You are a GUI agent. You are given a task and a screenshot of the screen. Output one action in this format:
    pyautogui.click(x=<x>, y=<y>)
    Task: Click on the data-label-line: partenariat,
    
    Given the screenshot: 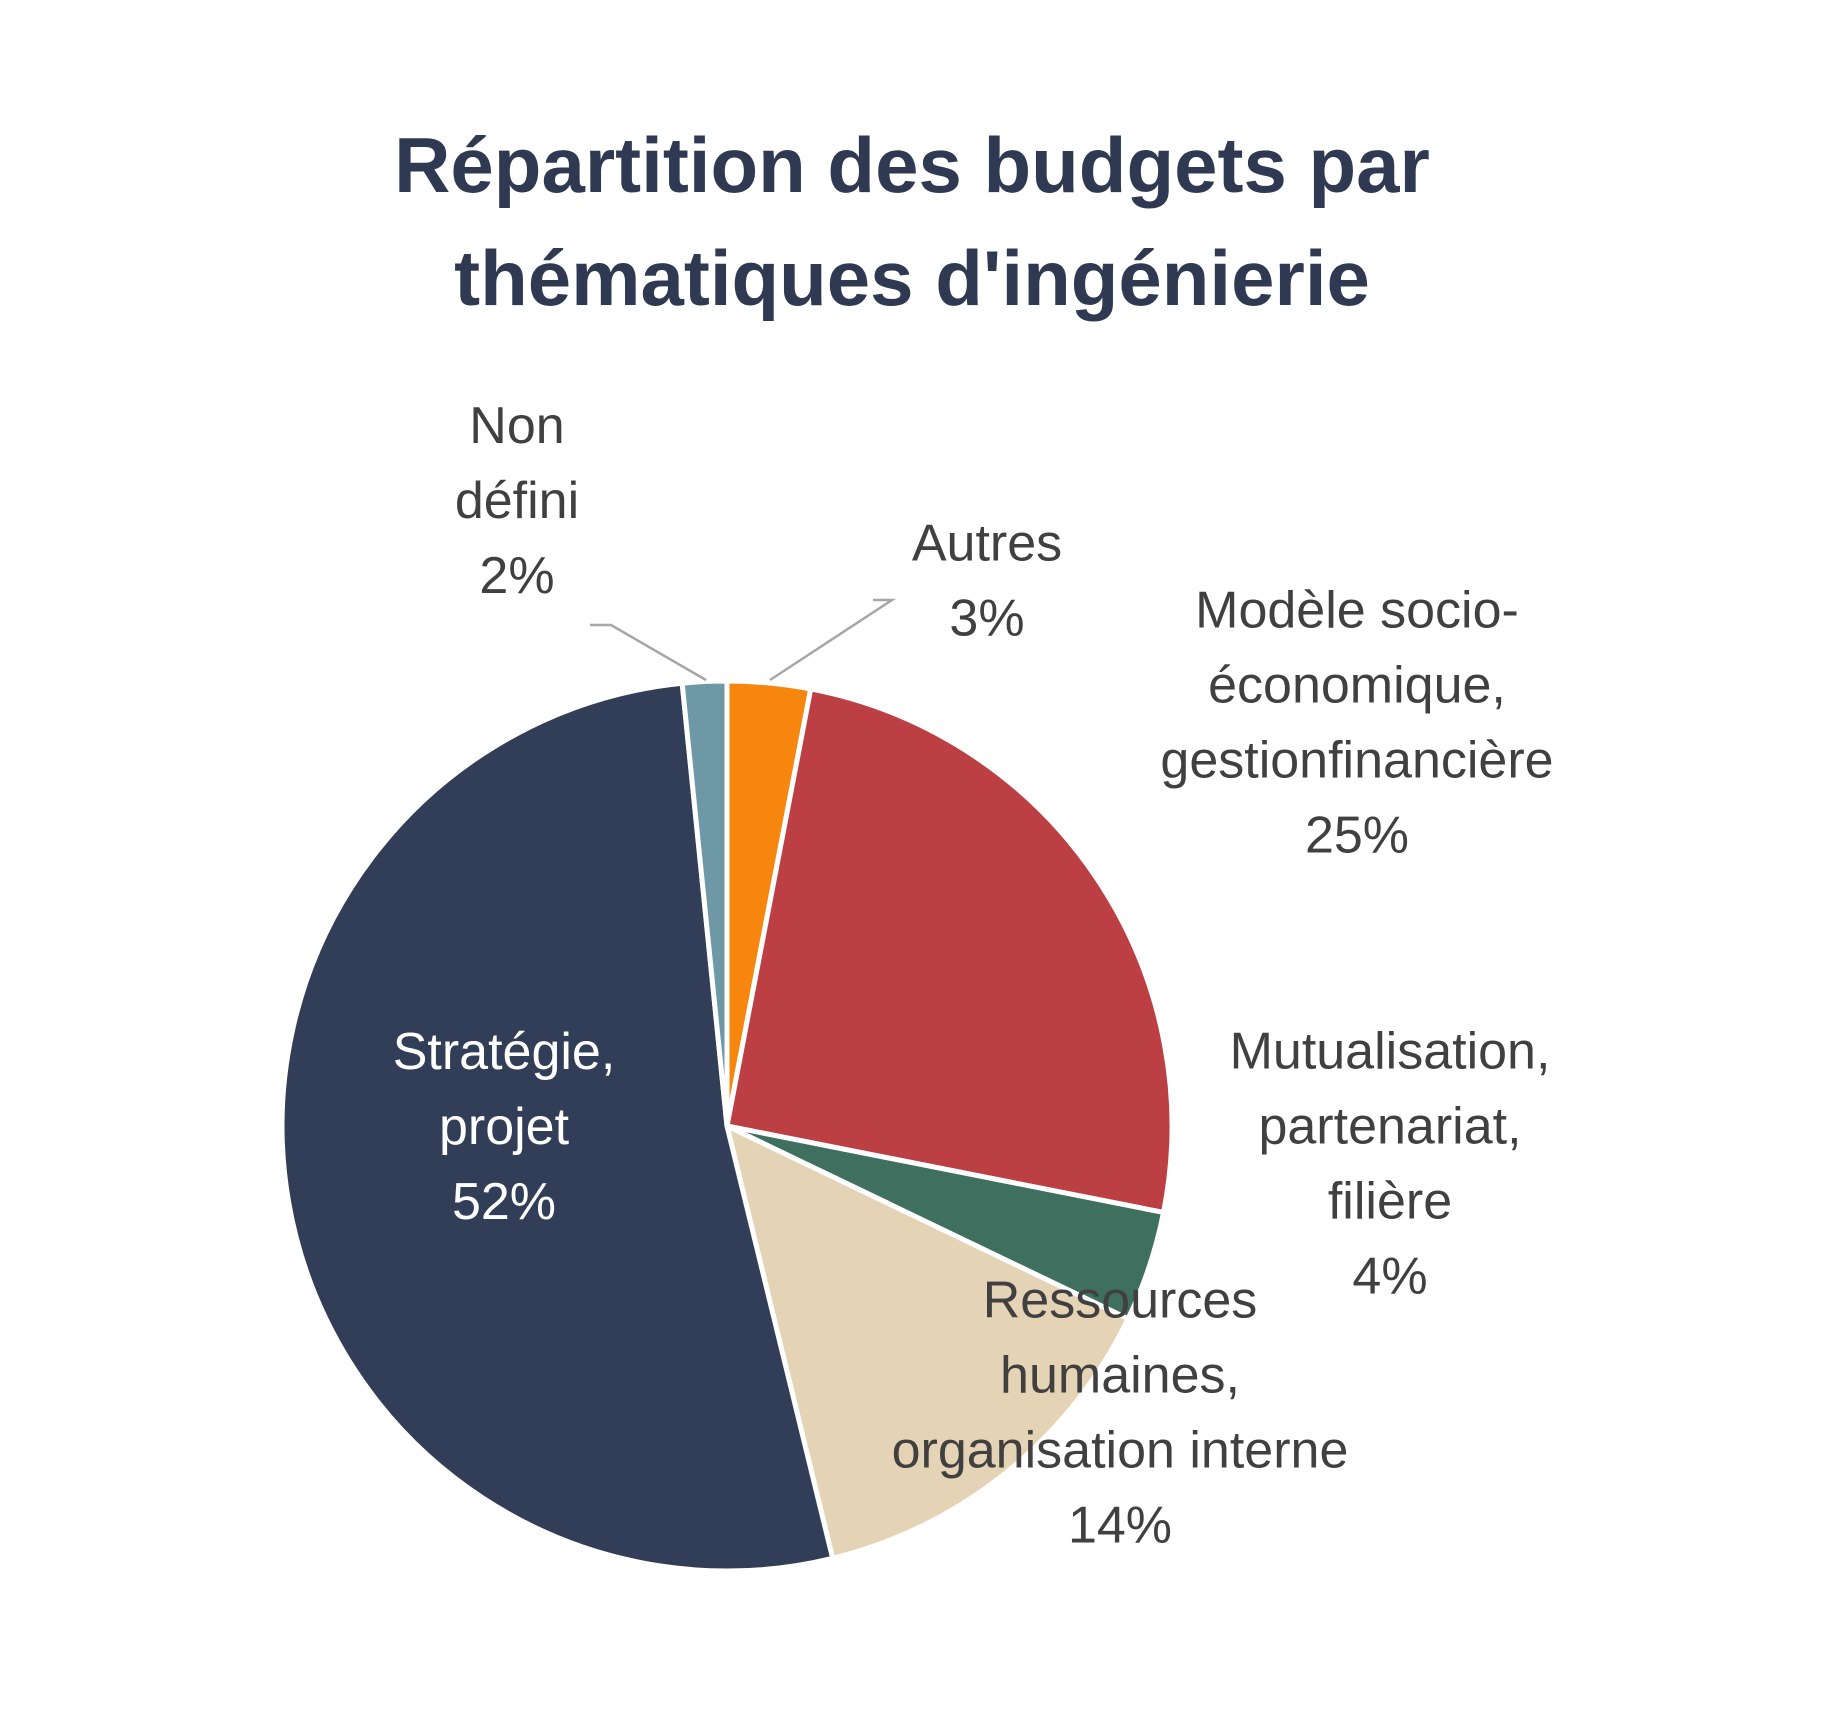 What is the action you would take?
    pyautogui.click(x=1389, y=1127)
    